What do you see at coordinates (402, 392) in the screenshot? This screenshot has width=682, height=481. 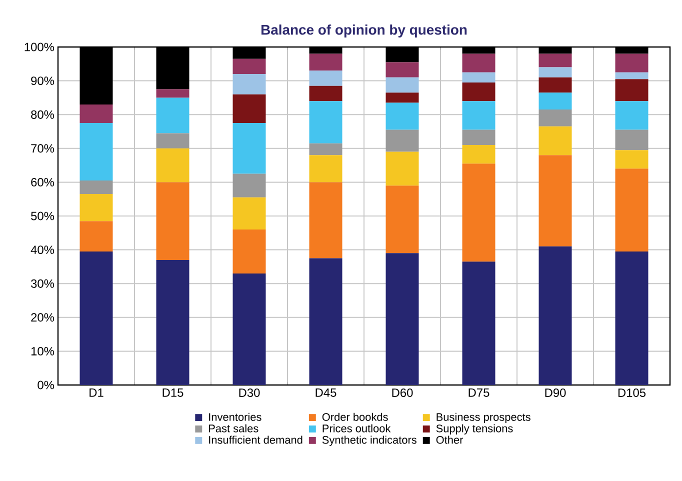 I see `x-tick-label: D60` at bounding box center [402, 392].